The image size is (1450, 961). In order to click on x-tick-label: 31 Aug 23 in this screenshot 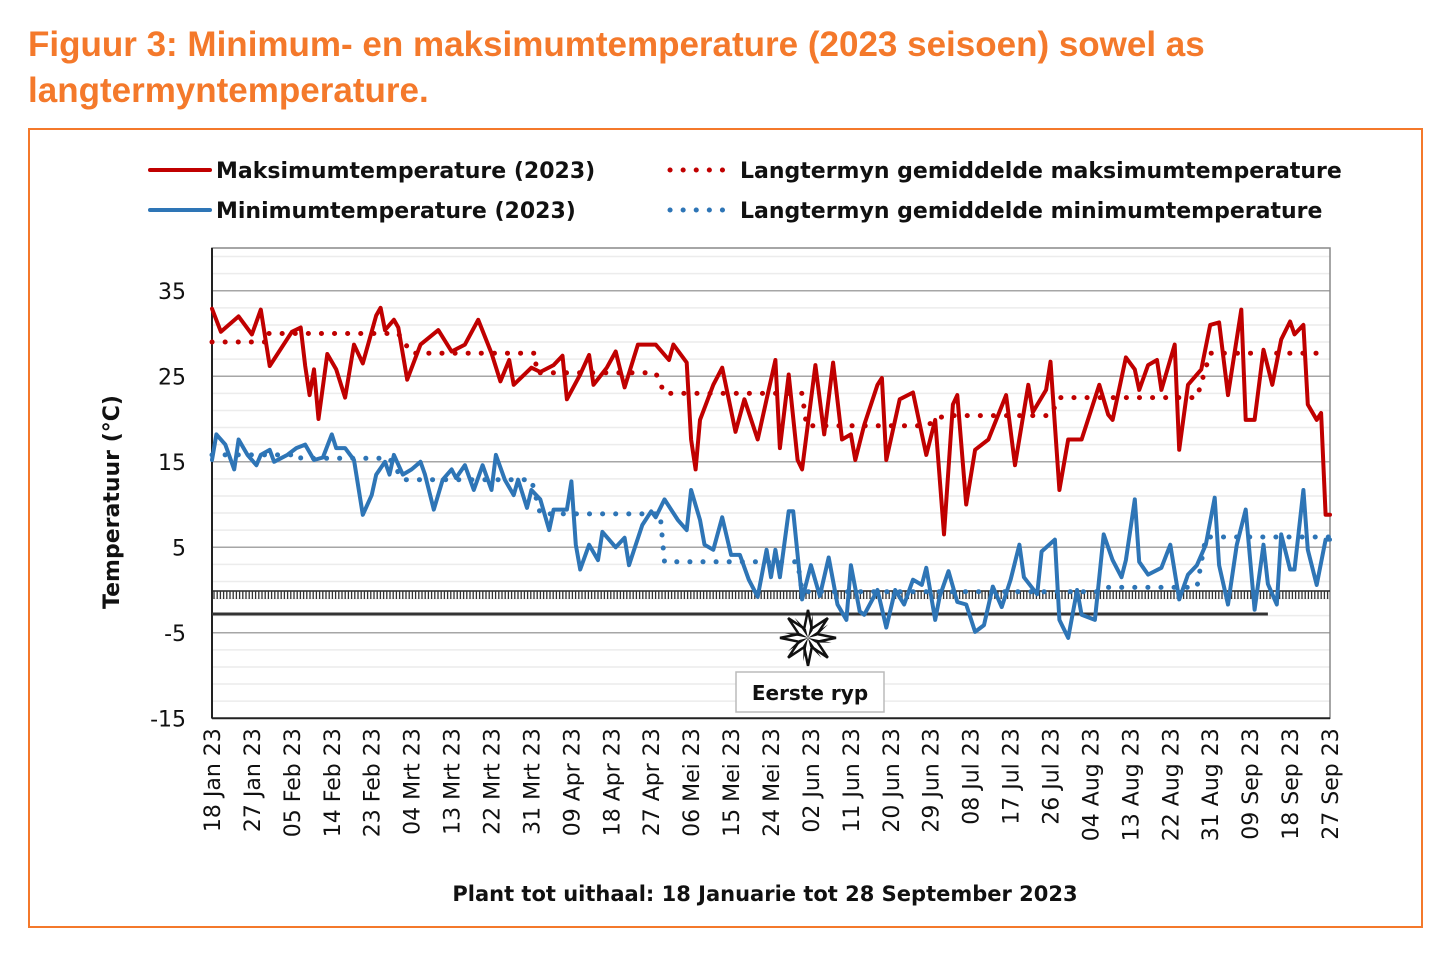, I will do `click(1211, 784)`.